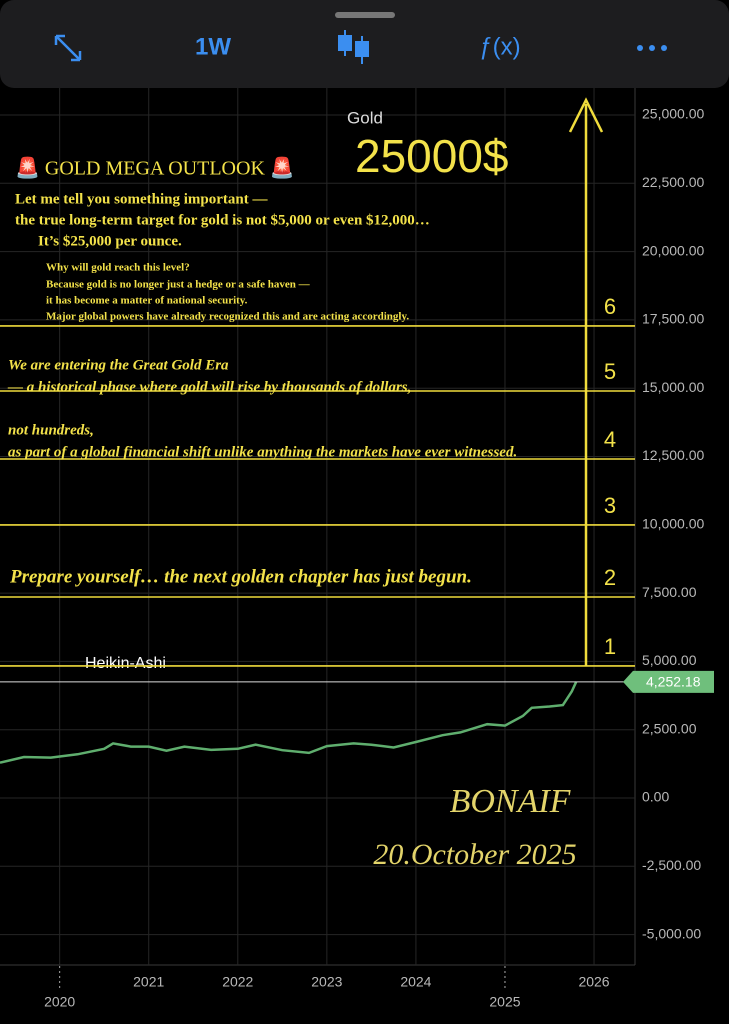 The height and width of the screenshot is (1024, 729). Describe the element at coordinates (673, 682) in the screenshot. I see `price-tag-label: 4,252.18` at that location.